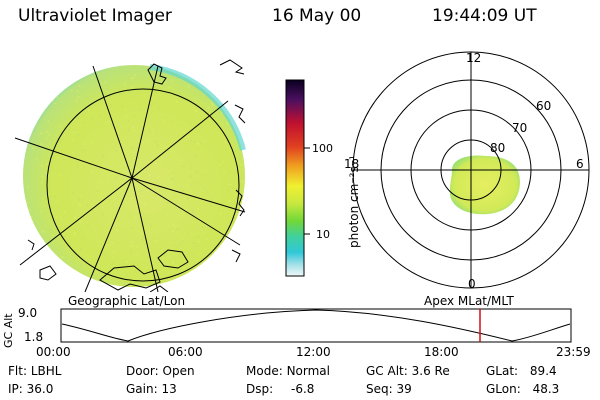  I want to click on footer-glon: GLon: 48.3, so click(522, 389).